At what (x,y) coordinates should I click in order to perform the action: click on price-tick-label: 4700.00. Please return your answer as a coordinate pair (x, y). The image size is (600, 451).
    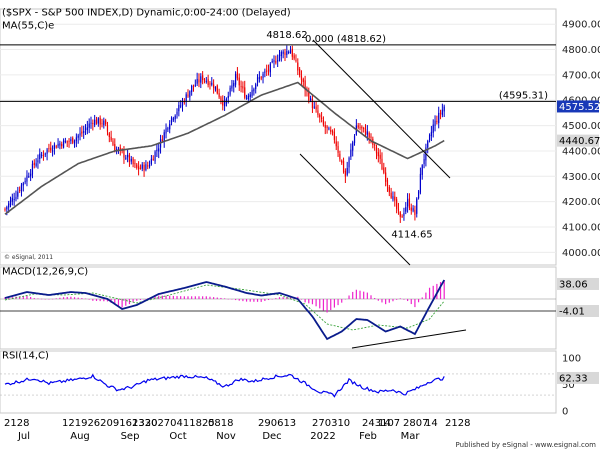
    Looking at the image, I should click on (581, 75).